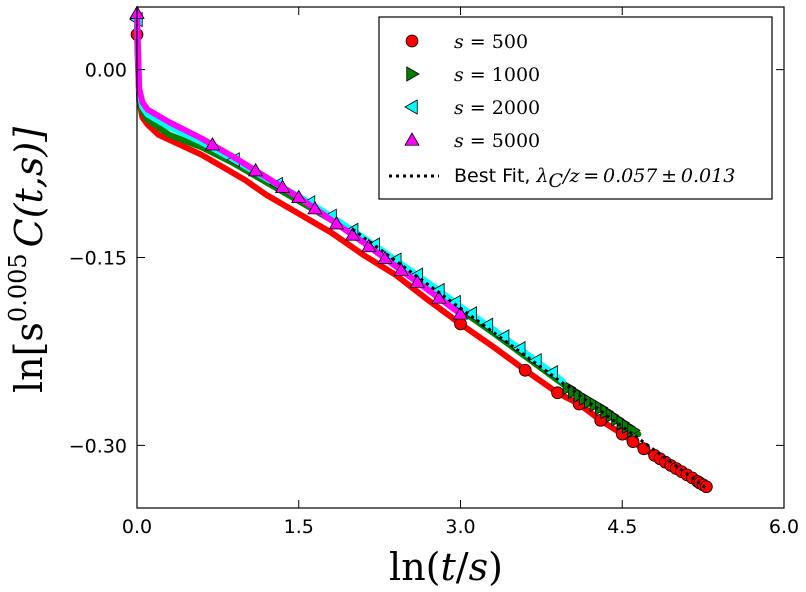 Image resolution: width=806 pixels, height=592 pixels. Describe the element at coordinates (98, 446) in the screenshot. I see `y-tick-label: −0.30` at that location.